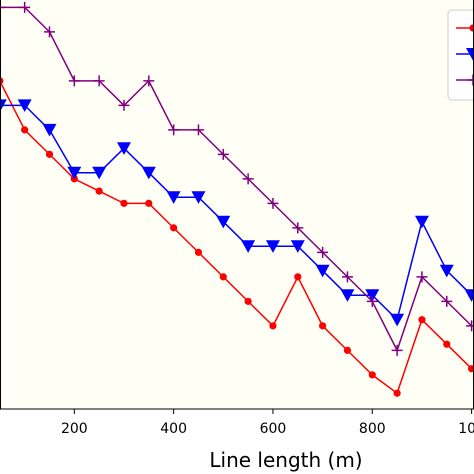 Image resolution: width=474 pixels, height=474 pixels. Describe the element at coordinates (285, 460) in the screenshot. I see `x-axis-label: Line length (m)` at that location.